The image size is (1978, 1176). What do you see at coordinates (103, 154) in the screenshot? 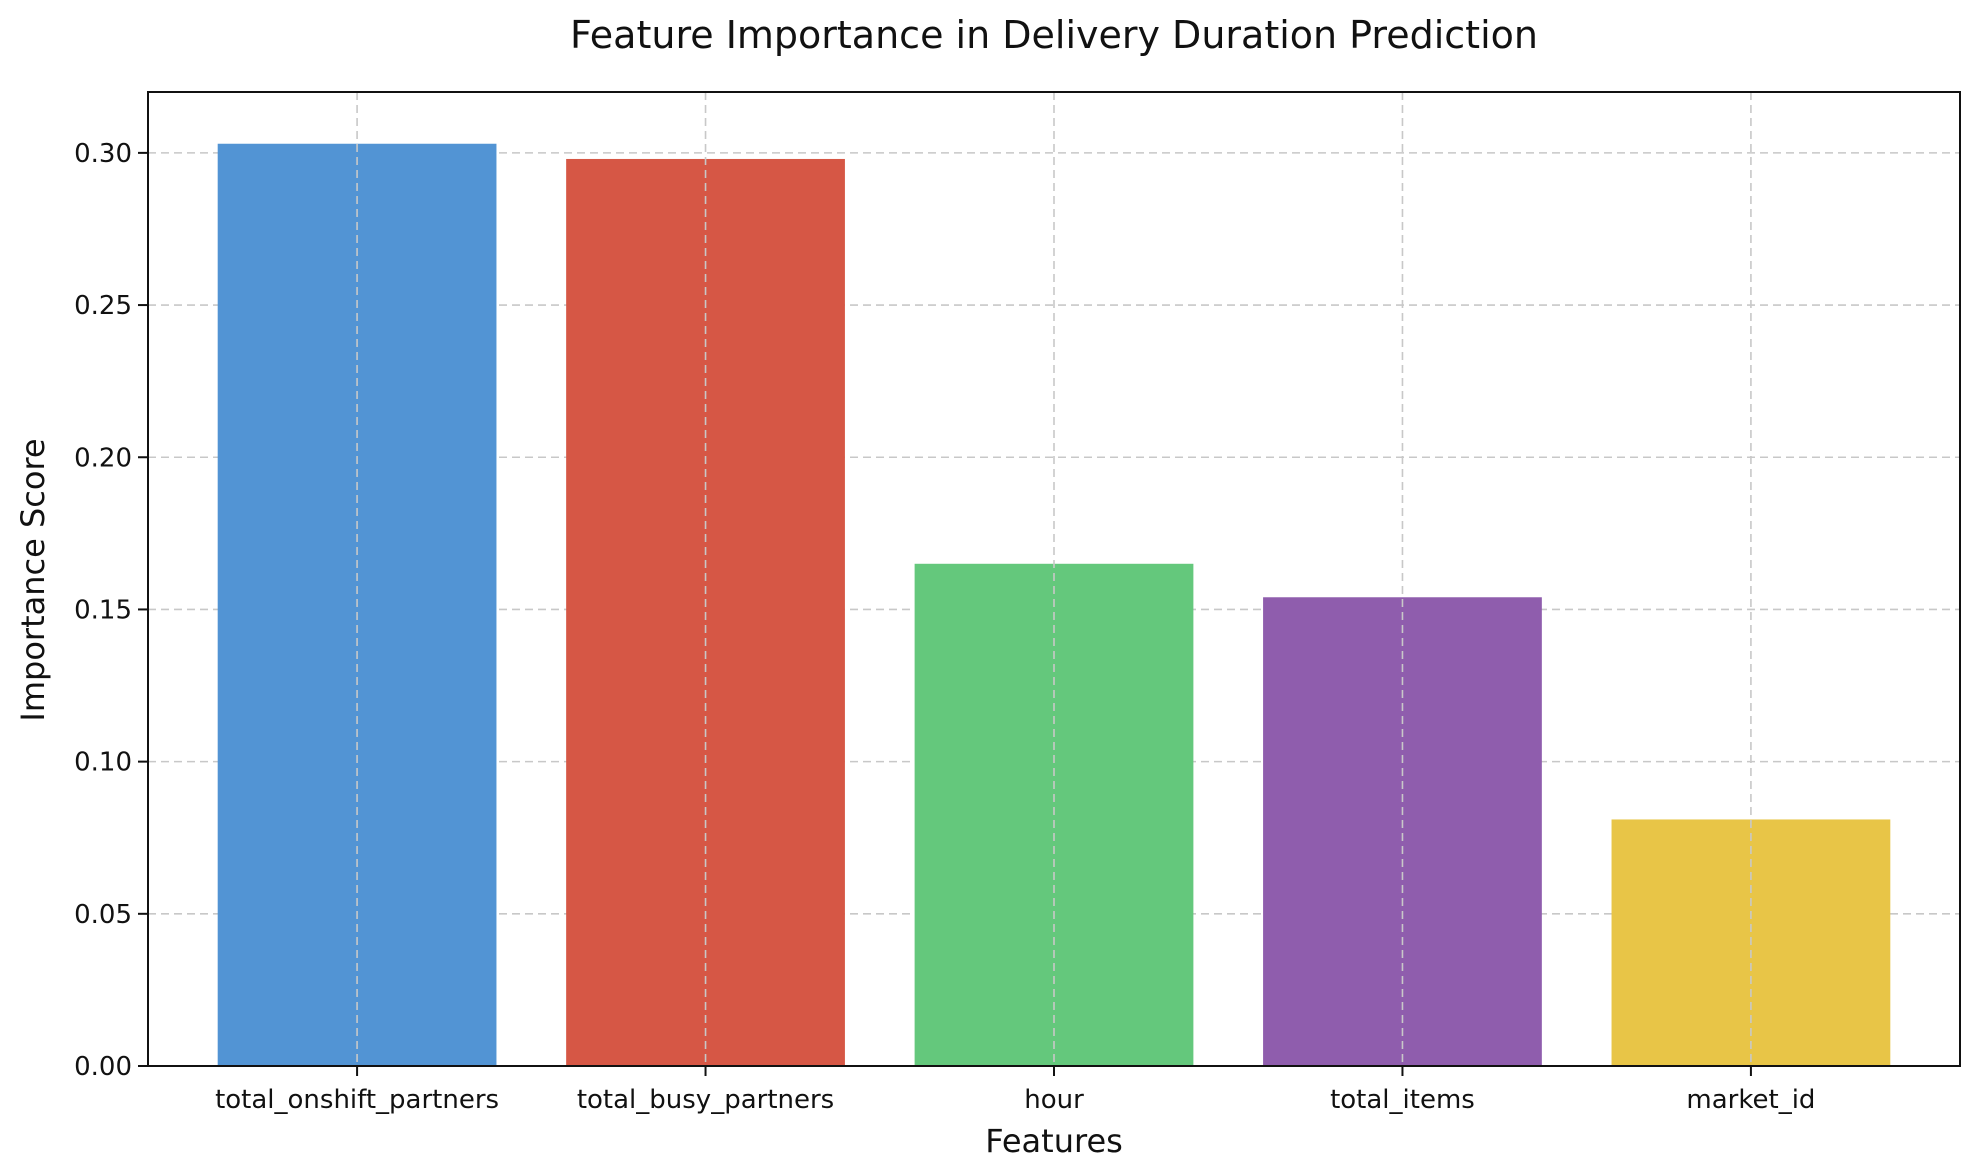
I see `y-tick-label: 0.30` at bounding box center [103, 154].